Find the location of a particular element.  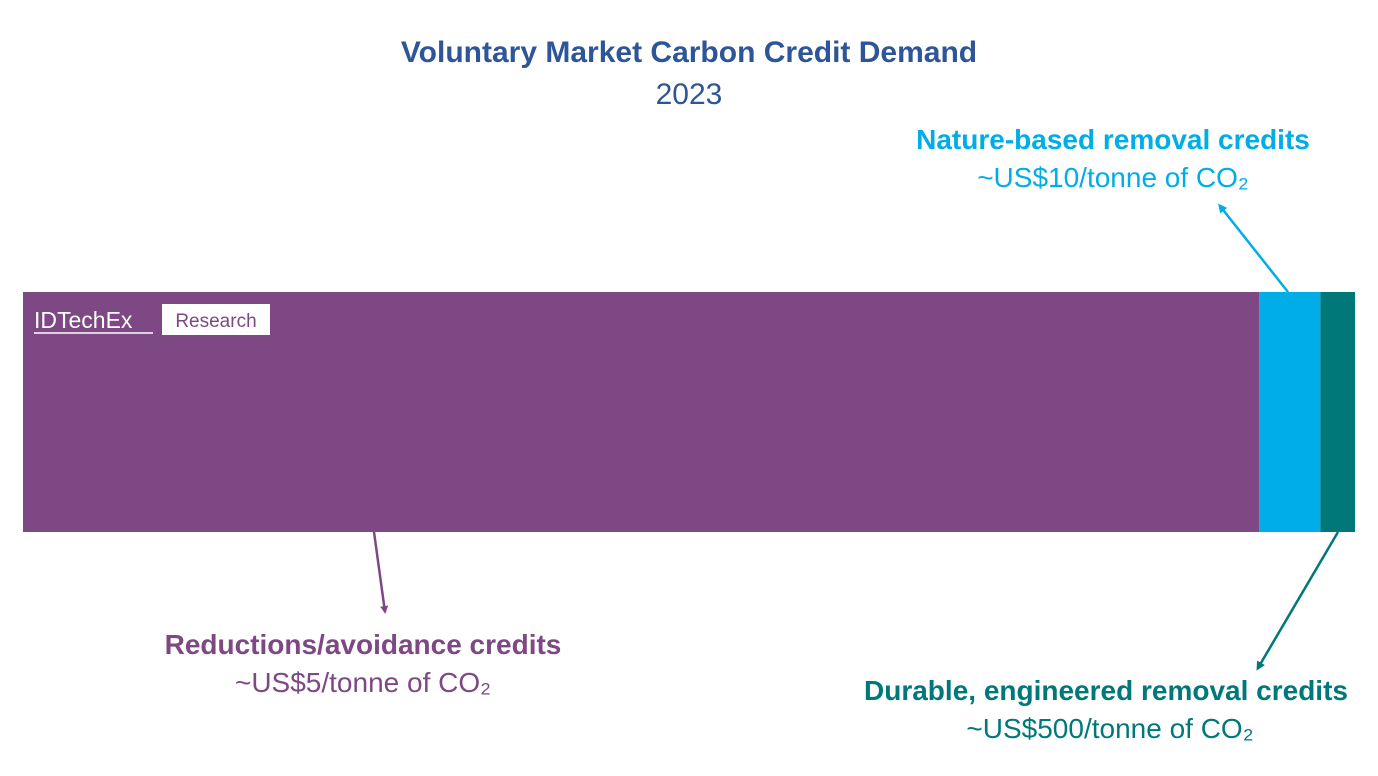

label-engineered-name: Durable, engineered removal credits is located at coordinates (1106, 690).